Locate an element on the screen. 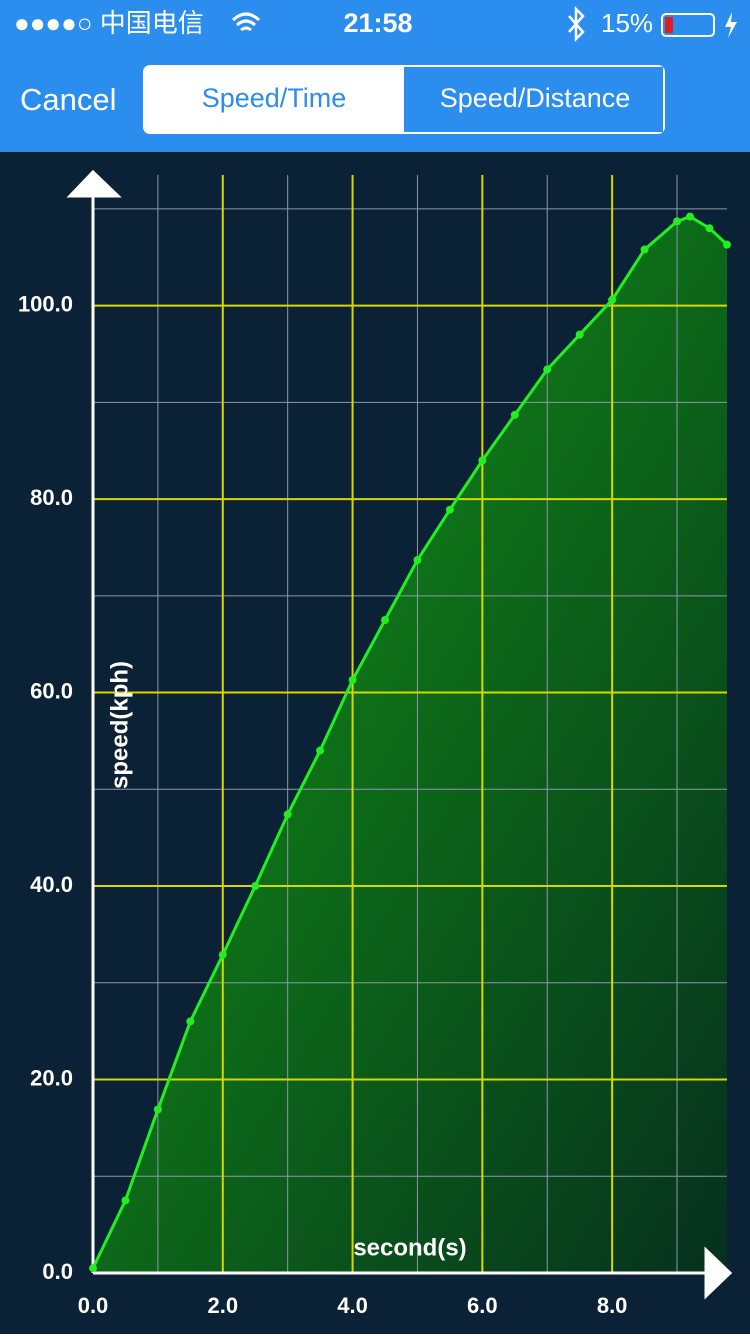 This screenshot has width=750, height=1339. cancel-button: Cancel is located at coordinates (68, 99).